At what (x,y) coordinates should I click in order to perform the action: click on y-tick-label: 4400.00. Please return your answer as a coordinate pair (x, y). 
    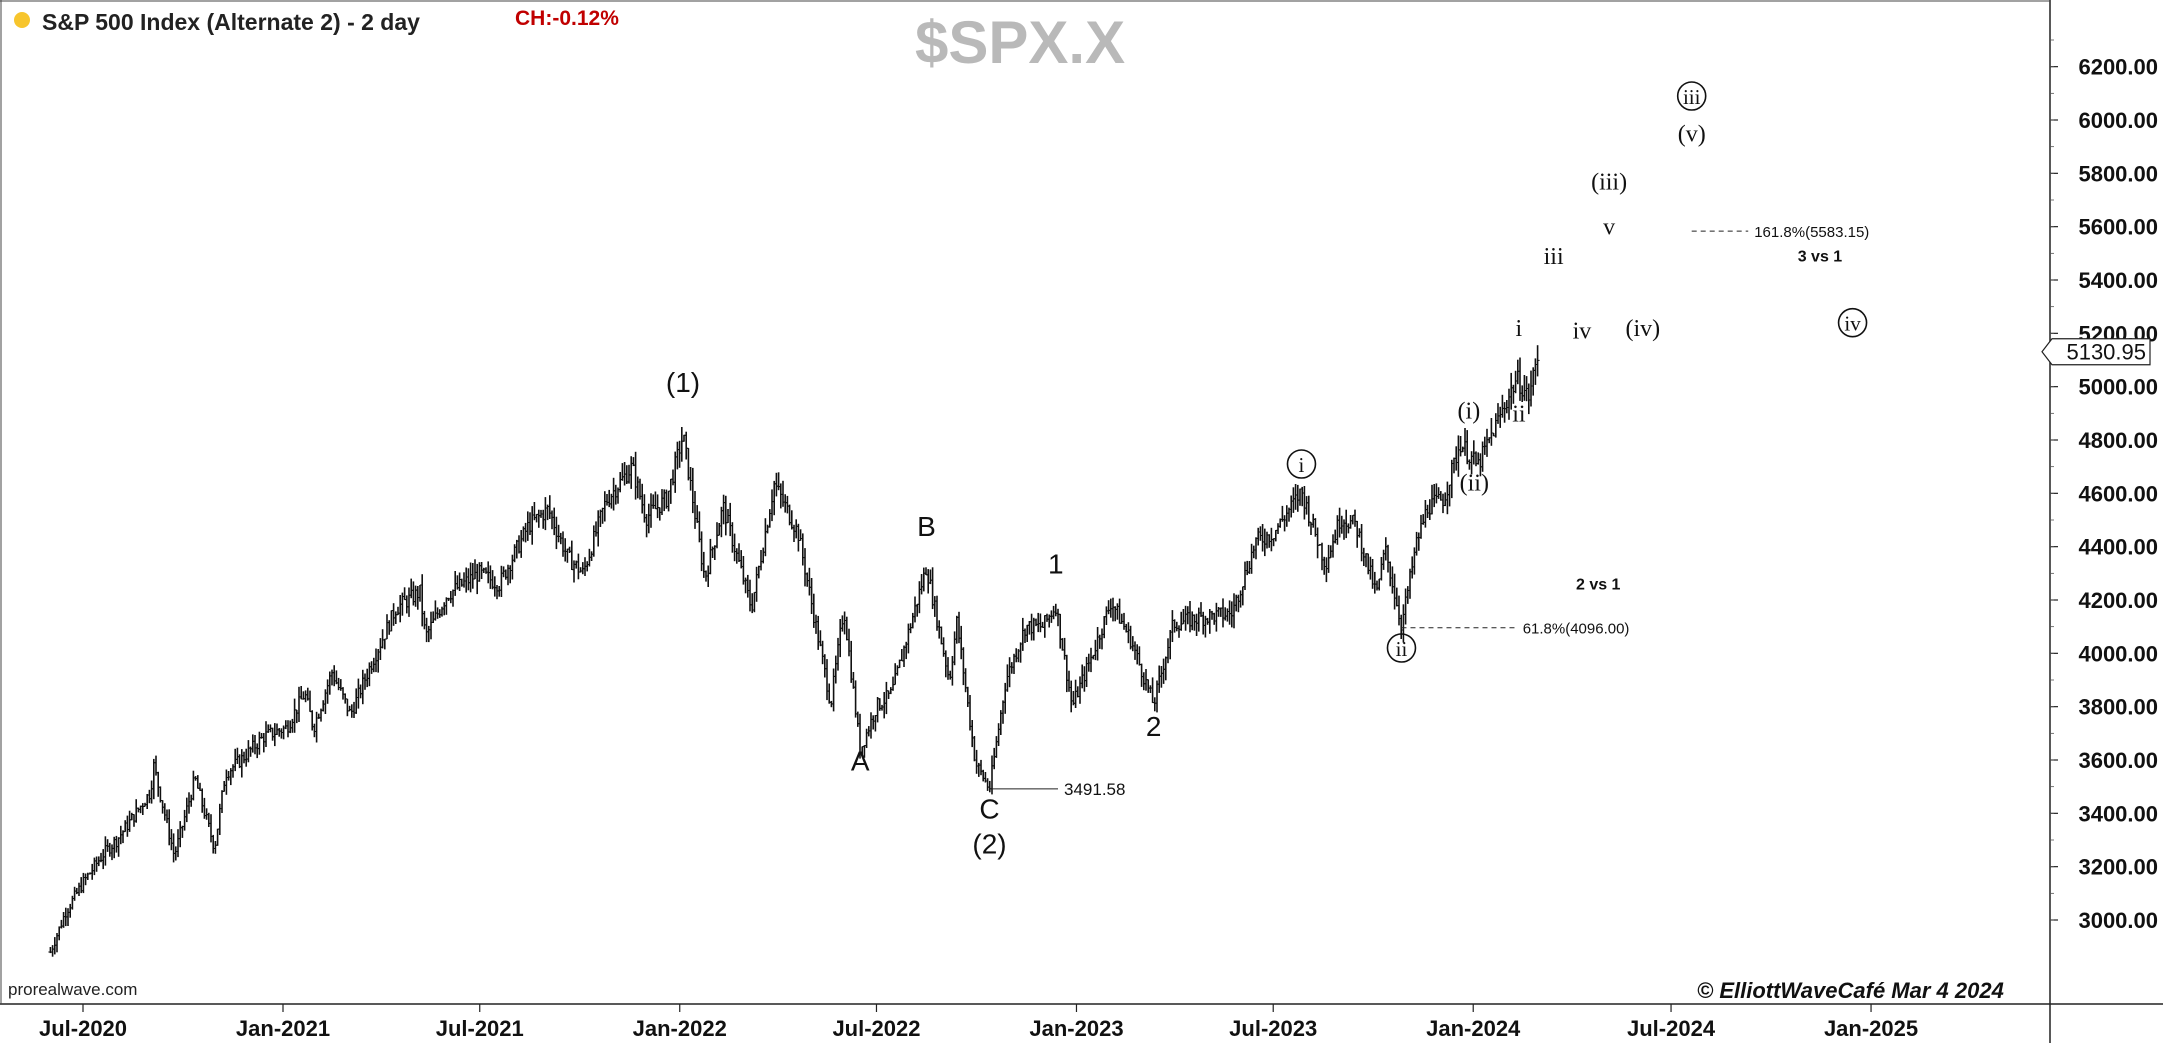
    Looking at the image, I should click on (2118, 547).